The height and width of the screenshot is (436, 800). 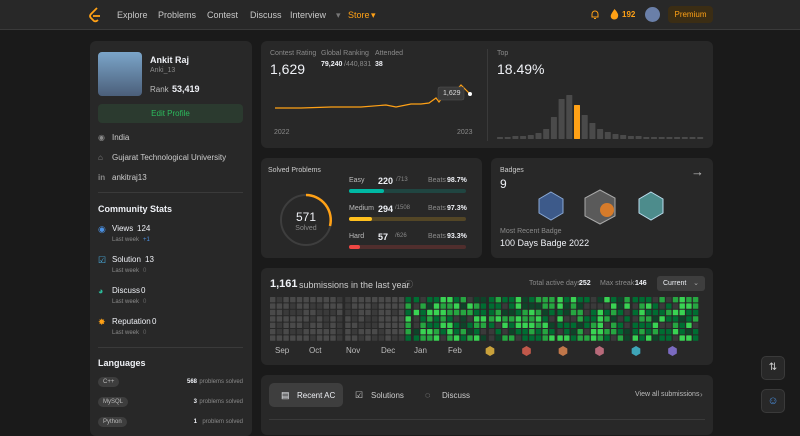 I want to click on float-button: ⇅, so click(x=773, y=368).